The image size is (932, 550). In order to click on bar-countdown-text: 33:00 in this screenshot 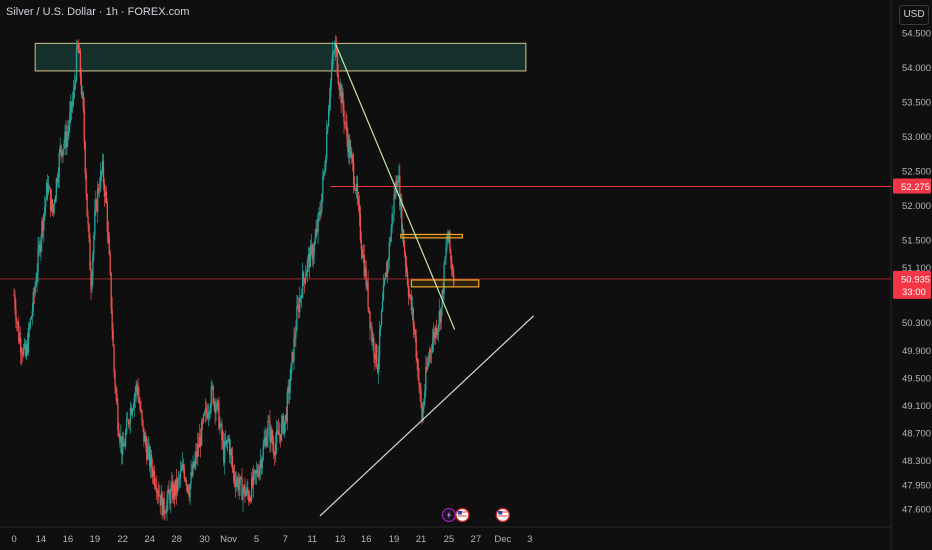, I will do `click(914, 292)`.